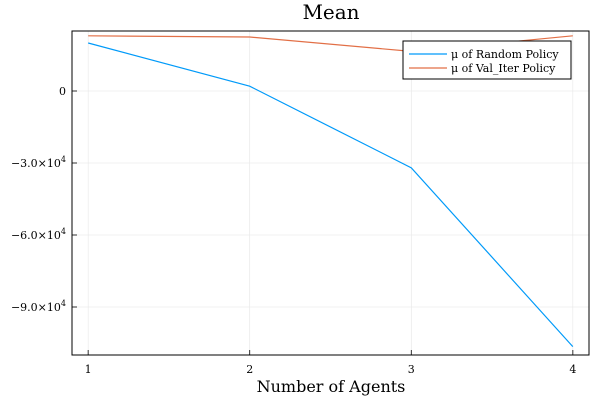 This screenshot has width=600, height=400. Describe the element at coordinates (572, 369) in the screenshot. I see `x-tick-label: 4` at that location.